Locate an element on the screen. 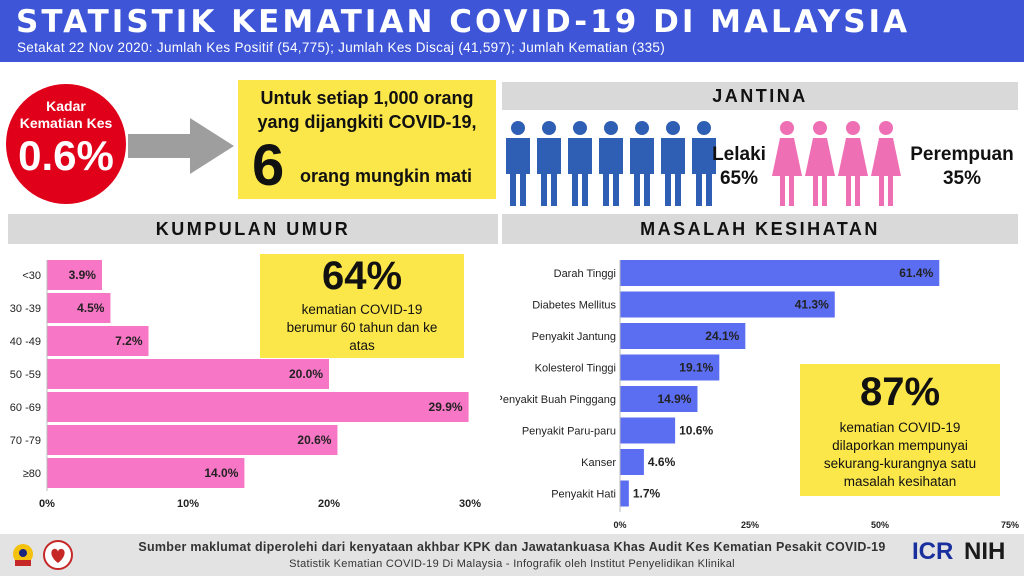 The height and width of the screenshot is (576, 1024). health-callout-text1: kematian COVID-19 is located at coordinates (900, 427).